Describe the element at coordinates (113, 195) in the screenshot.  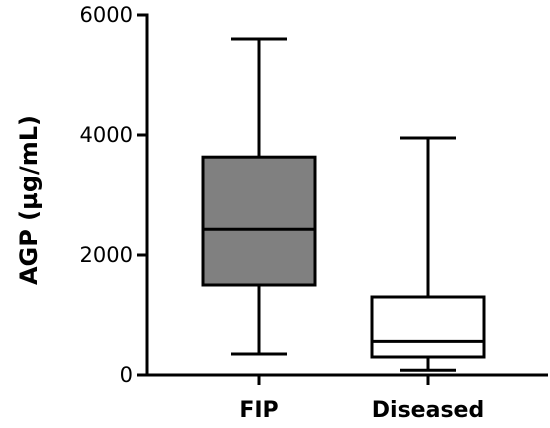
I see `y-ticks: 0 2000 4000 6000` at that location.